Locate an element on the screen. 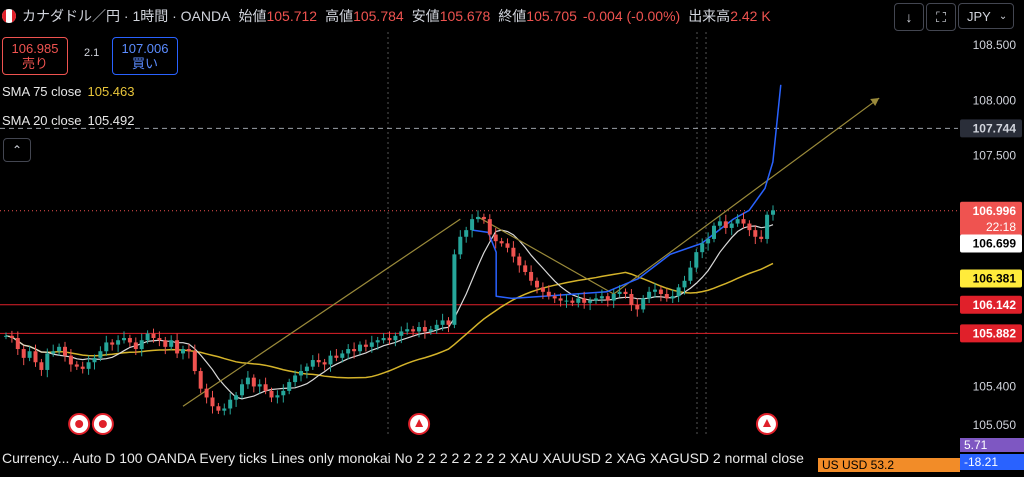 This screenshot has width=1024, height=477. chevron-up-icon: ⌃ is located at coordinates (17, 150).